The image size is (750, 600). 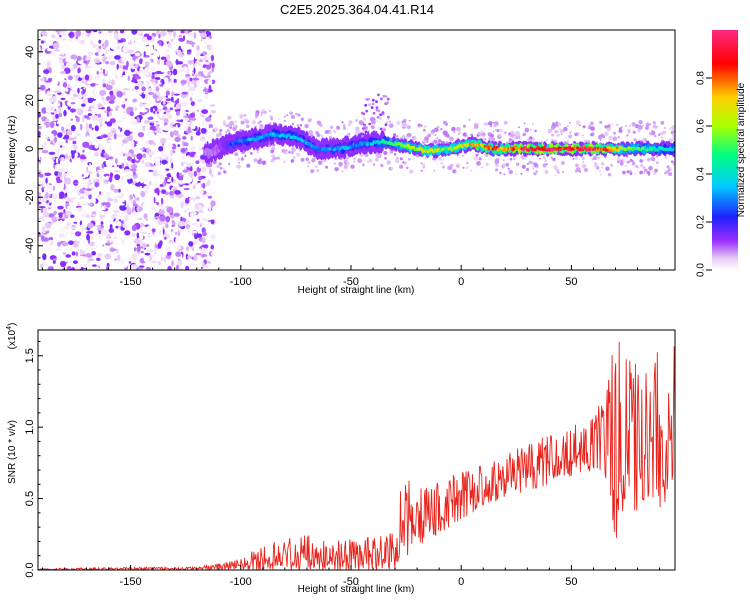 What do you see at coordinates (701, 78) in the screenshot?
I see `colorbar-tick-label: 0.8` at bounding box center [701, 78].